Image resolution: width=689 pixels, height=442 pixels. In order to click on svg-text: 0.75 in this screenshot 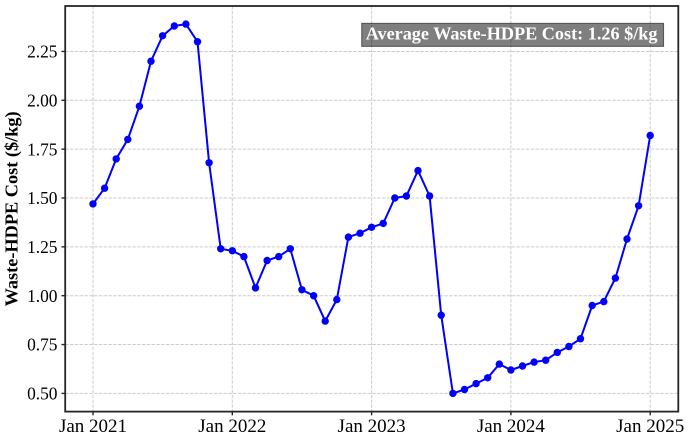, I will do `click(42, 345)`.